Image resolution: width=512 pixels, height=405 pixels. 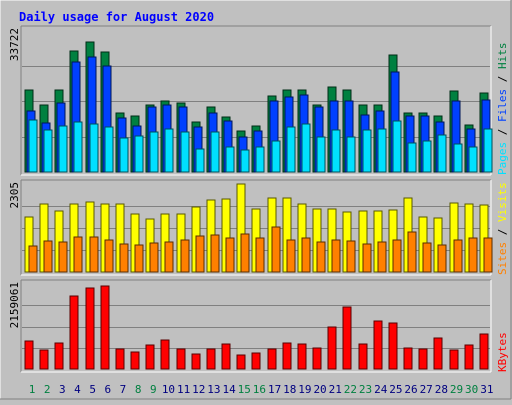 What do you see at coordinates (289, 389) in the screenshot?
I see `x-tick-label-day-18: 18` at bounding box center [289, 389].